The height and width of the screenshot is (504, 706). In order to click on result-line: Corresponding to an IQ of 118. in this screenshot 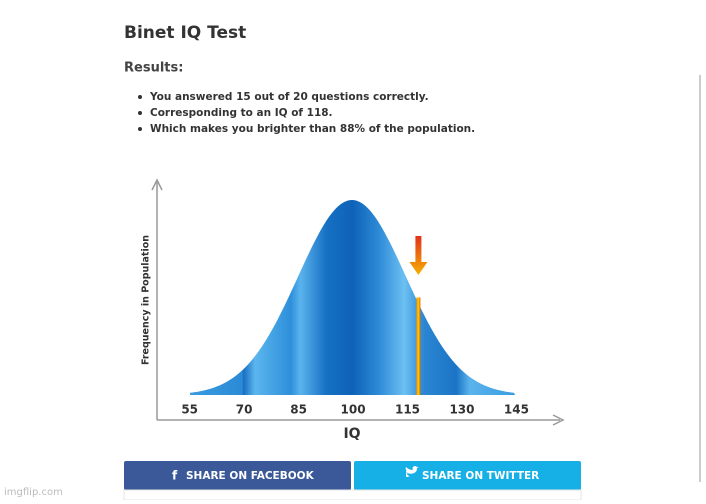, I will do `click(241, 113)`.